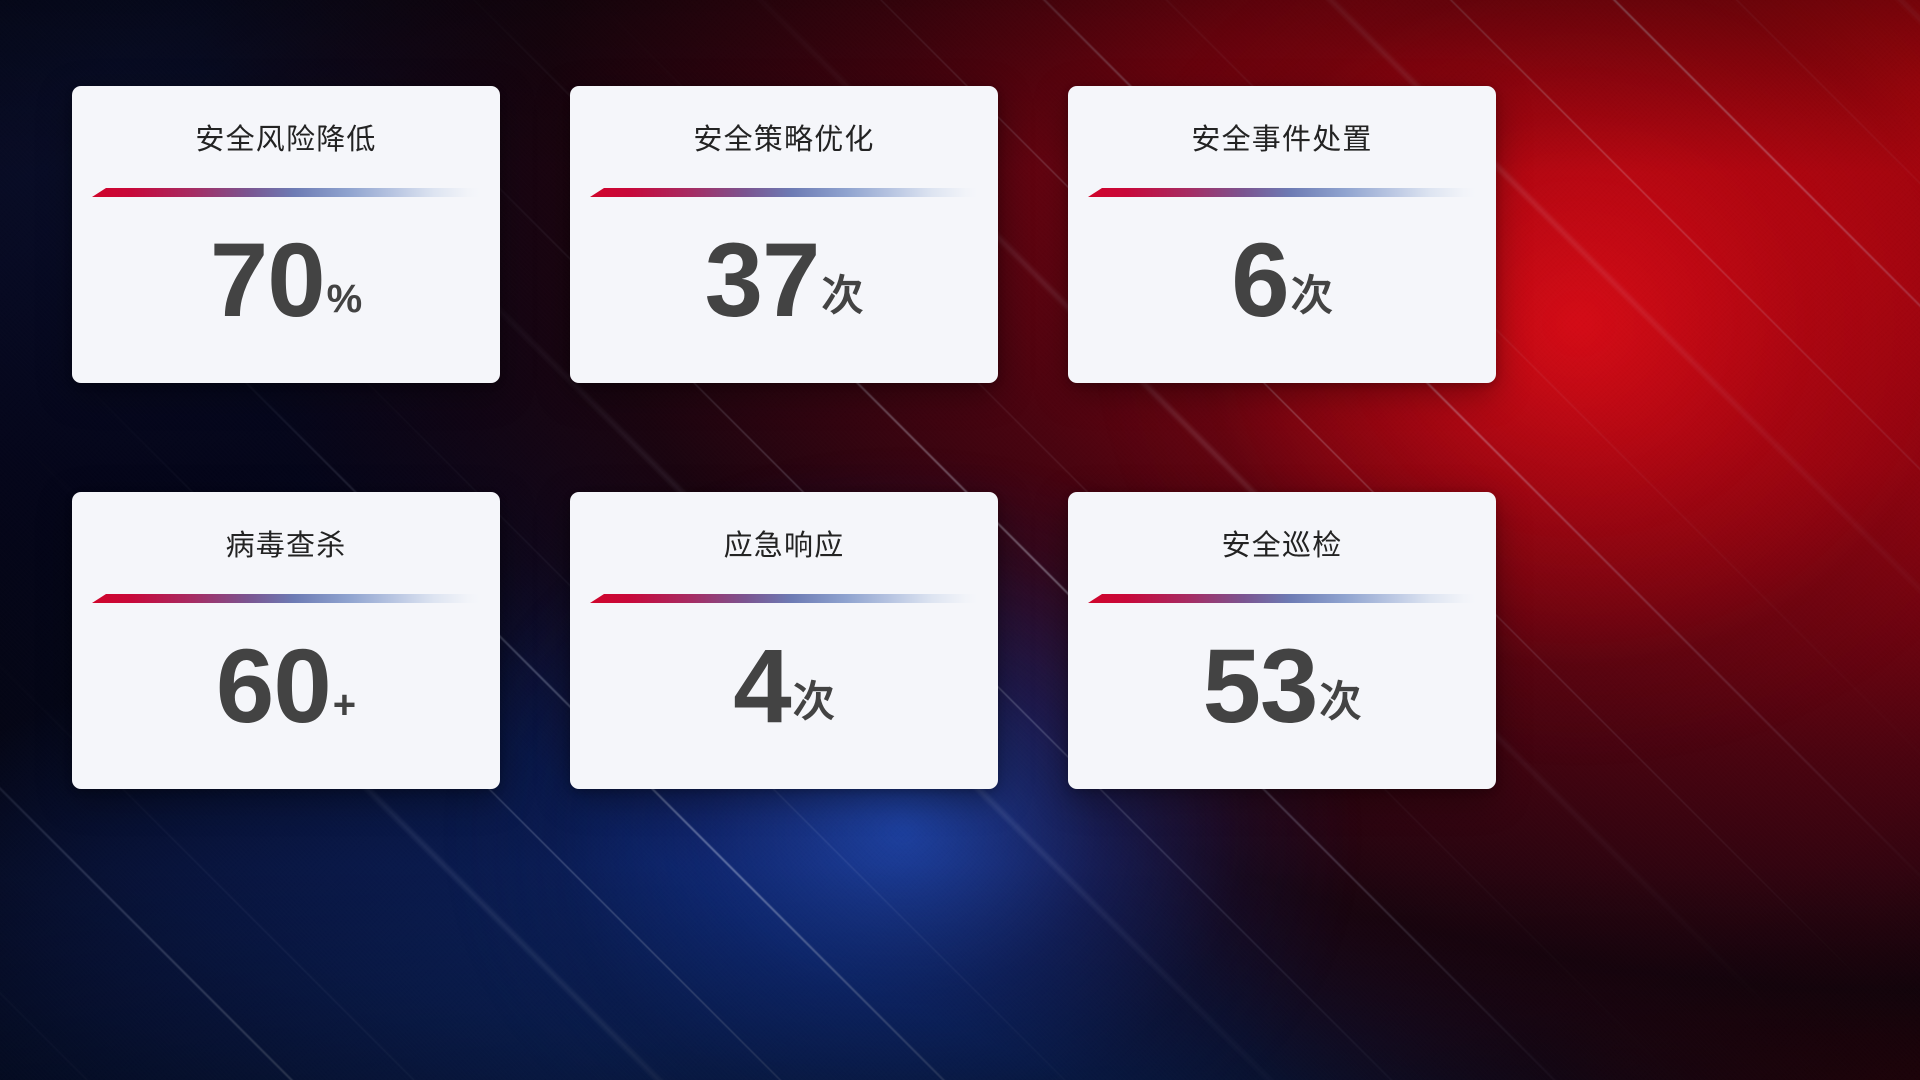  I want to click on metric-card-title: 应急响应, so click(784, 546).